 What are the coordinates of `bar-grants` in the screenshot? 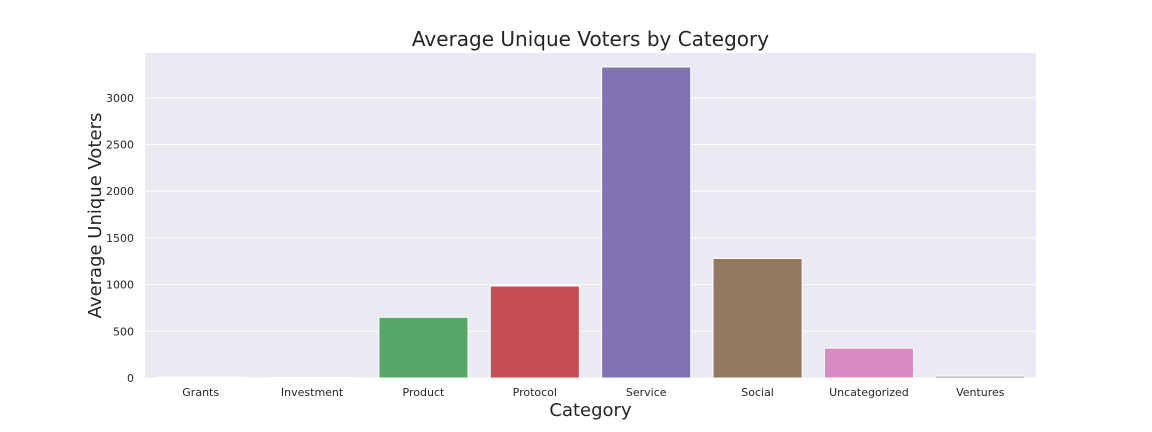 It's located at (200, 377).